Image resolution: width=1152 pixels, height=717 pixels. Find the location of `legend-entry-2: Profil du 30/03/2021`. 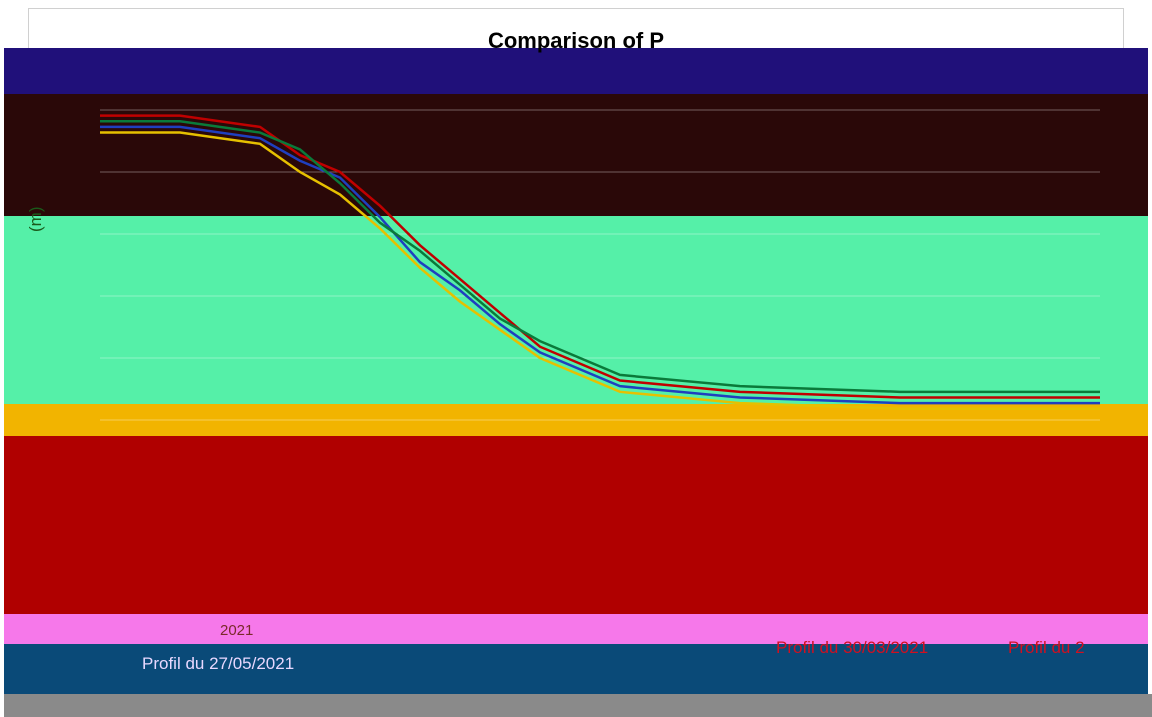

legend-entry-2: Profil du 30/03/2021 is located at coordinates (852, 647).